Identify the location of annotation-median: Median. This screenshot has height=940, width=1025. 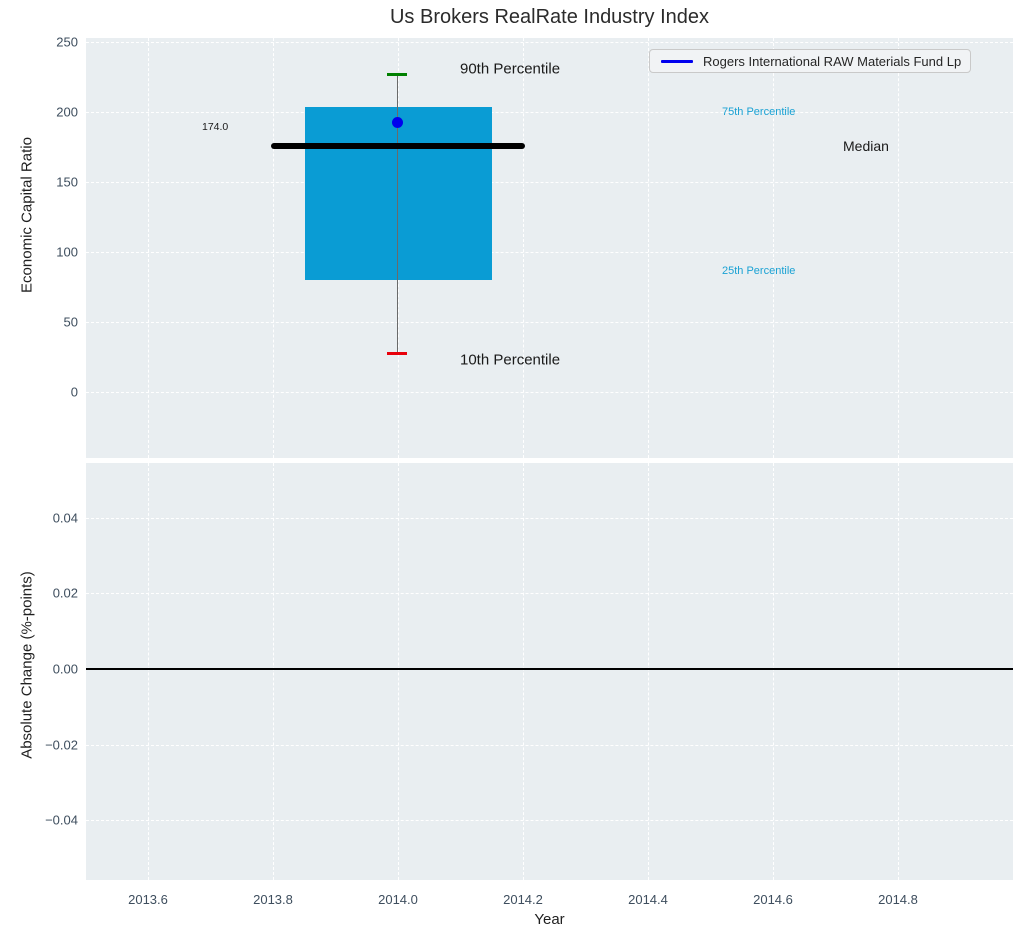
(866, 146).